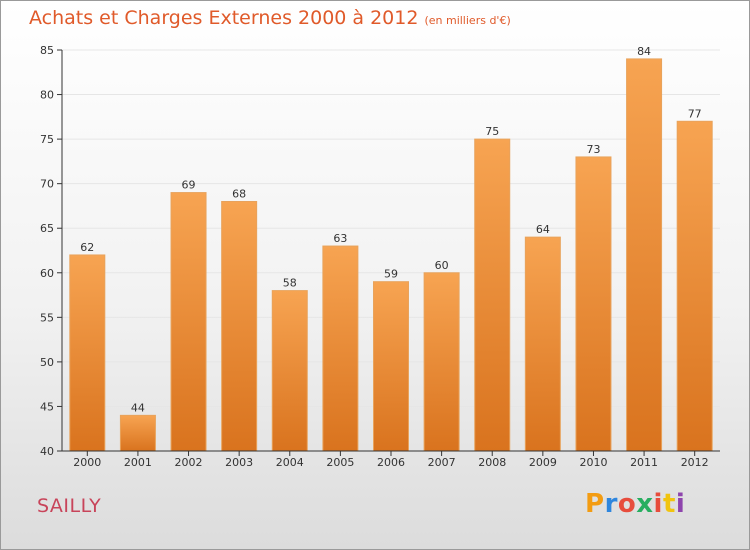 The image size is (750, 550). I want to click on bar-2012, so click(694, 286).